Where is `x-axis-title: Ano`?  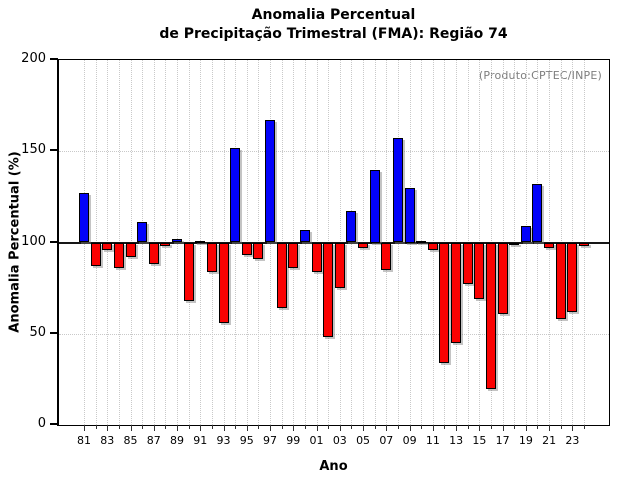 x-axis-title: Ano is located at coordinates (333, 466).